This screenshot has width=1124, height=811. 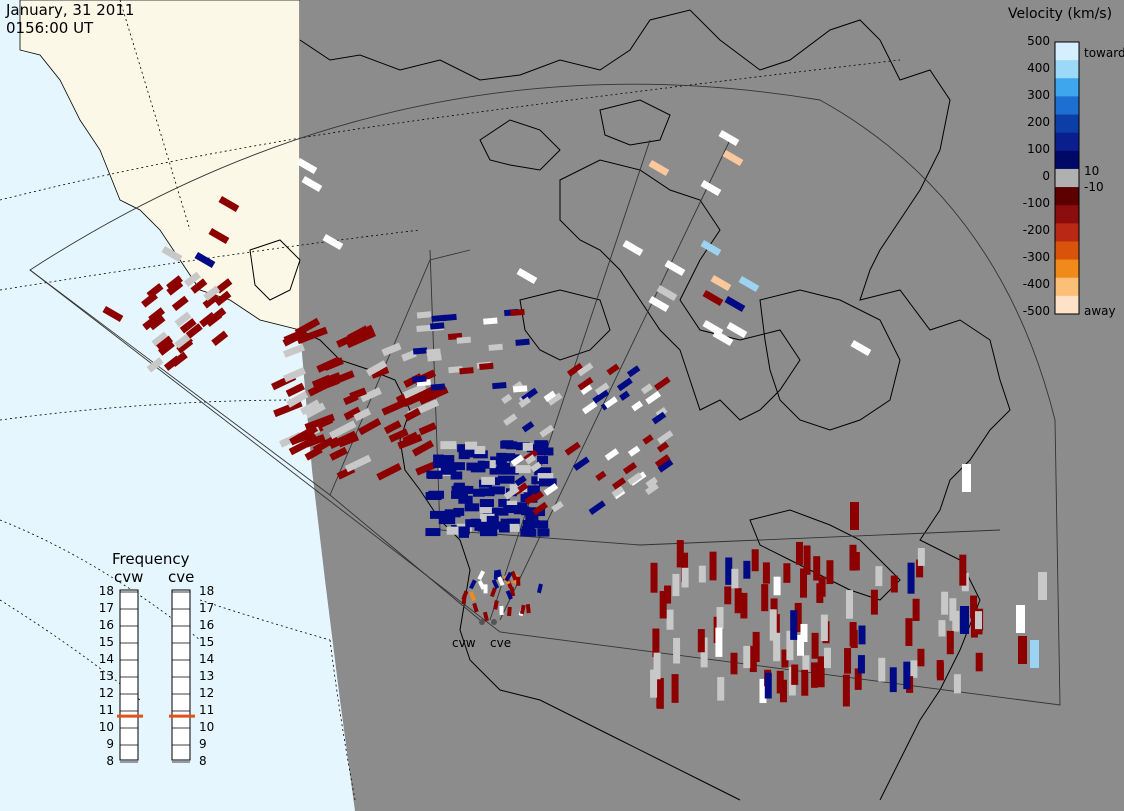 What do you see at coordinates (207, 727) in the screenshot?
I see `freq-tick-label-right: 10` at bounding box center [207, 727].